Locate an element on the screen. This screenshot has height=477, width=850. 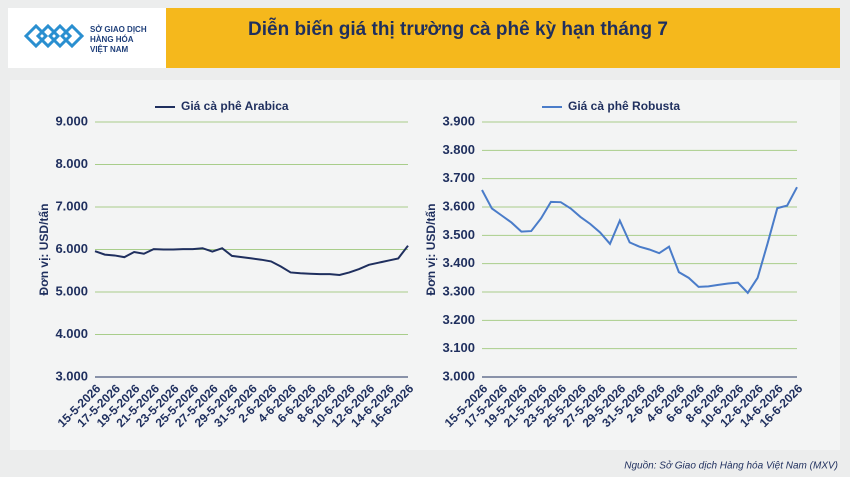
y-tick-label: 3.900 is located at coordinates (458, 120).